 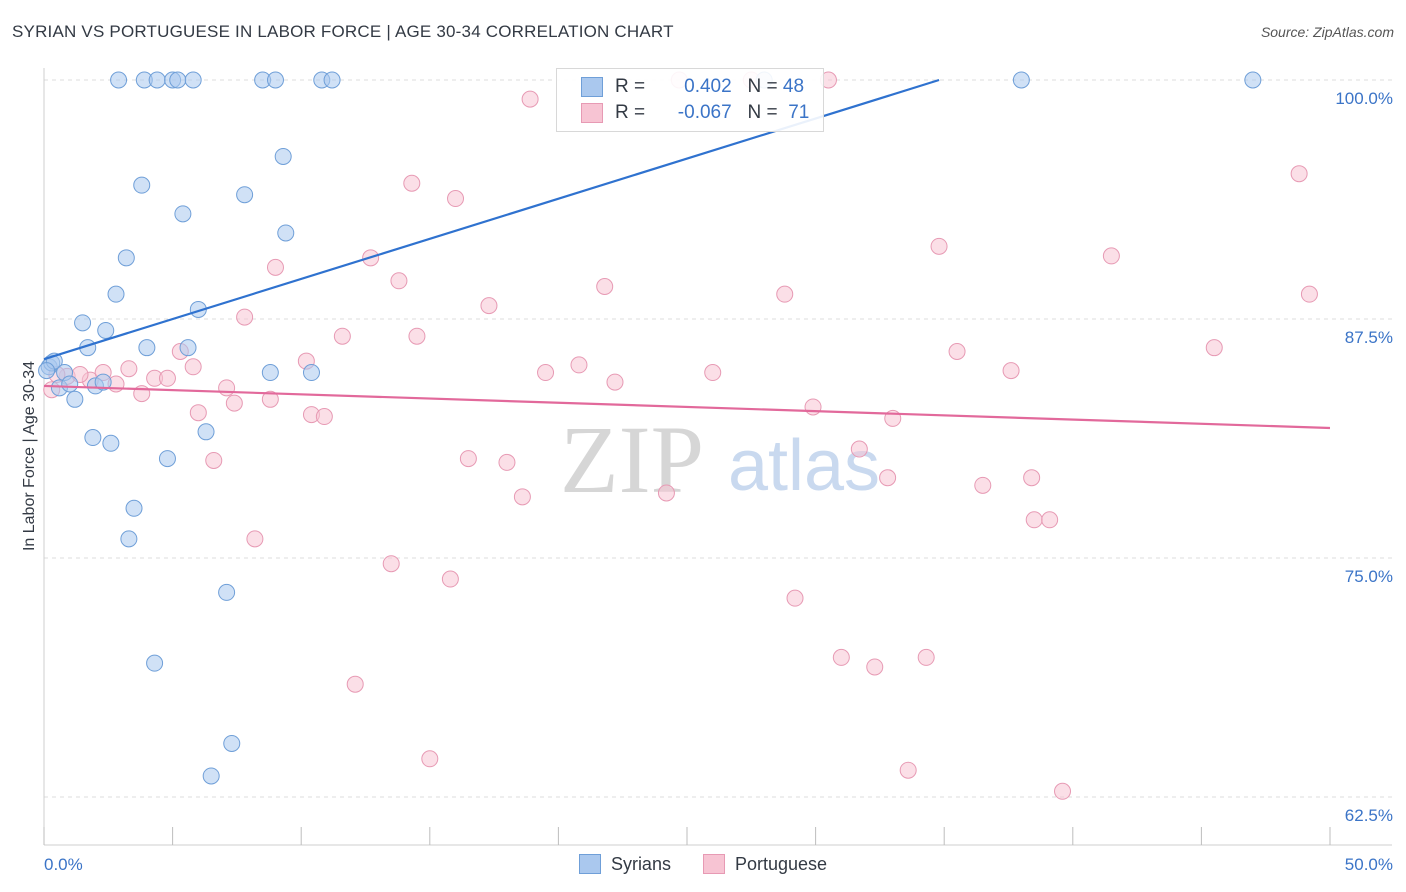 I want to click on portuguese-trend-line, so click(x=687, y=407).